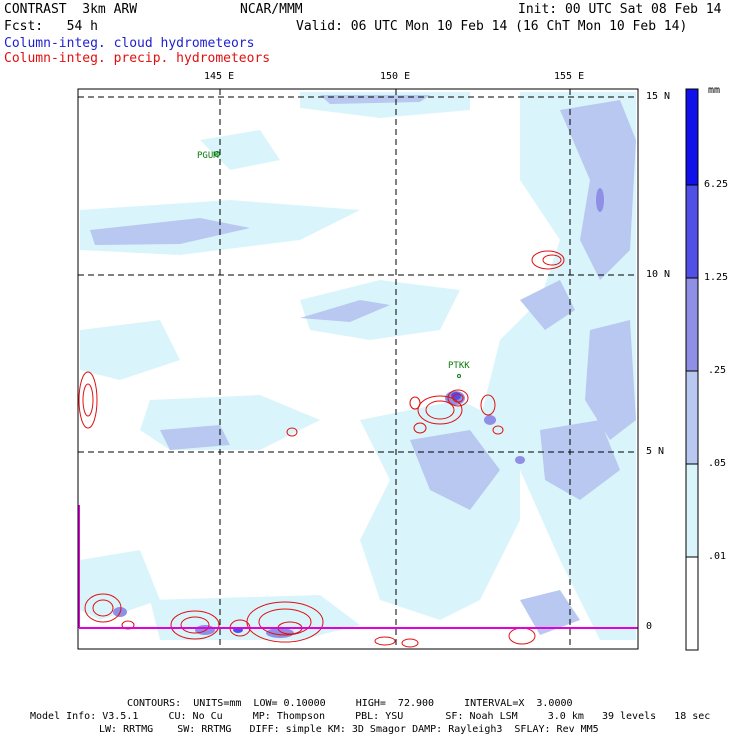  I want to click on lon-label-150: 150 E, so click(395, 76).